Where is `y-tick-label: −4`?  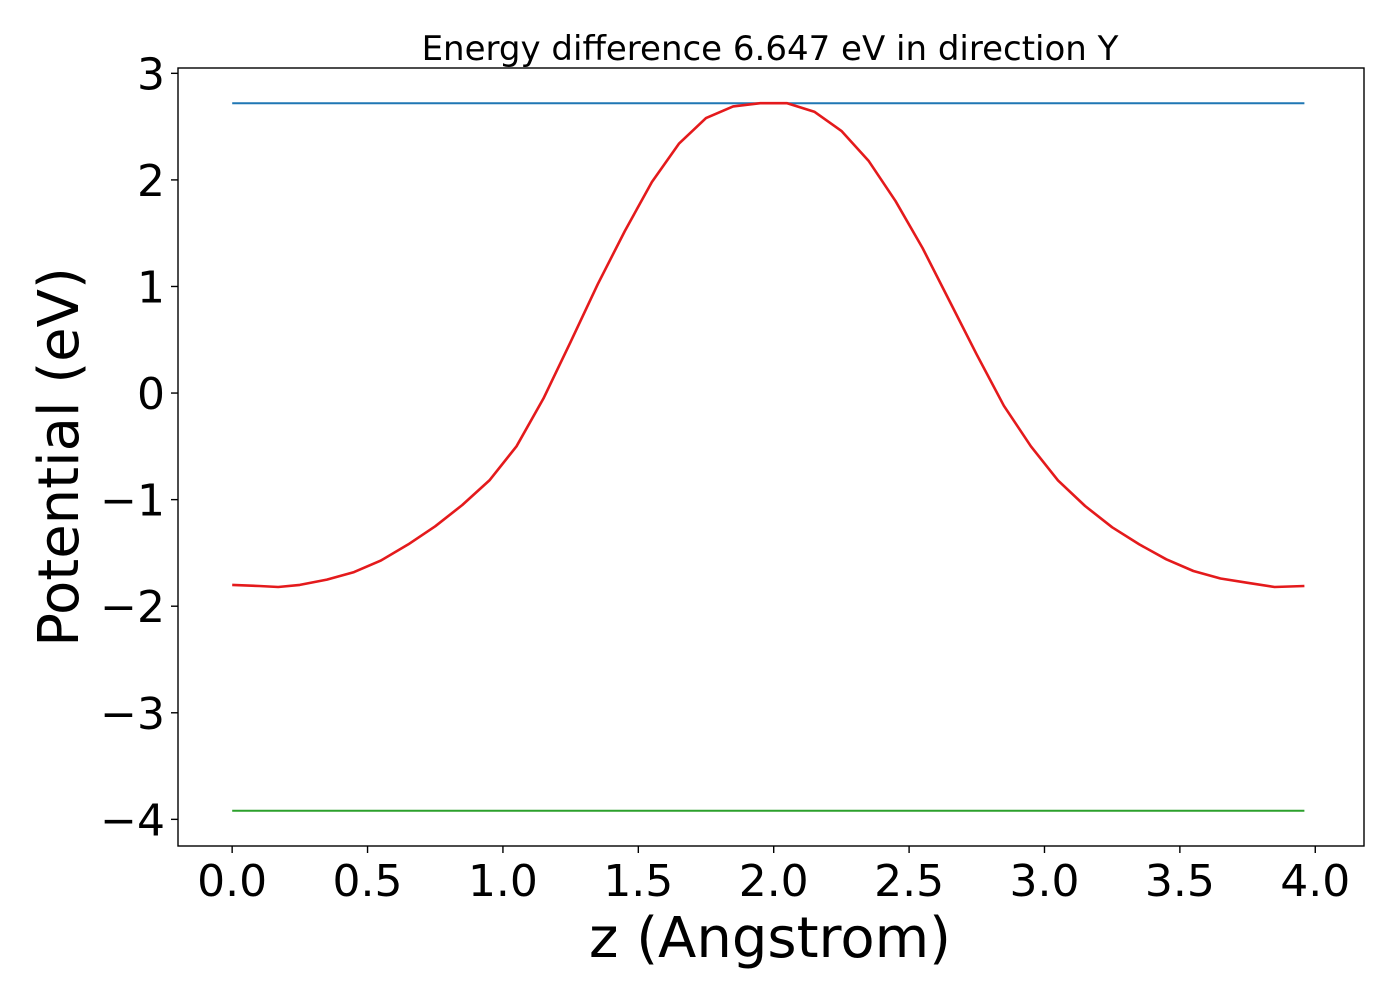 y-tick-label: −4 is located at coordinates (132, 820).